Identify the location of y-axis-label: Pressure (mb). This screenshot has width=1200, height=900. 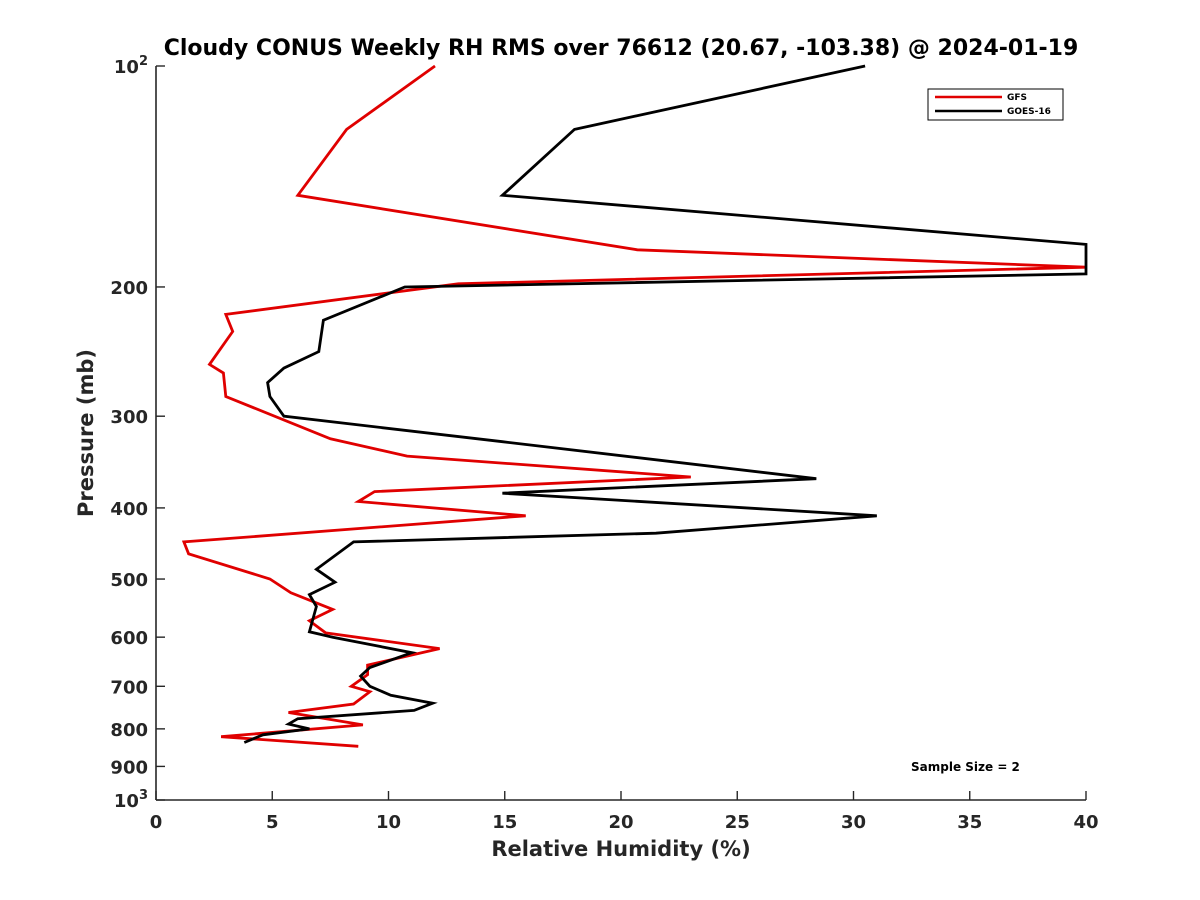
(86, 433).